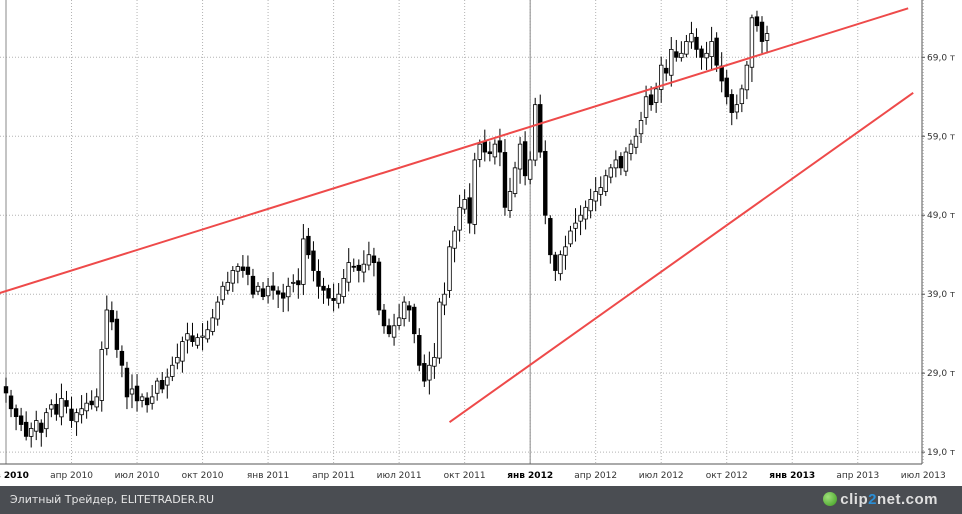  I want to click on x-tick-label: апр 2011, so click(333, 476).